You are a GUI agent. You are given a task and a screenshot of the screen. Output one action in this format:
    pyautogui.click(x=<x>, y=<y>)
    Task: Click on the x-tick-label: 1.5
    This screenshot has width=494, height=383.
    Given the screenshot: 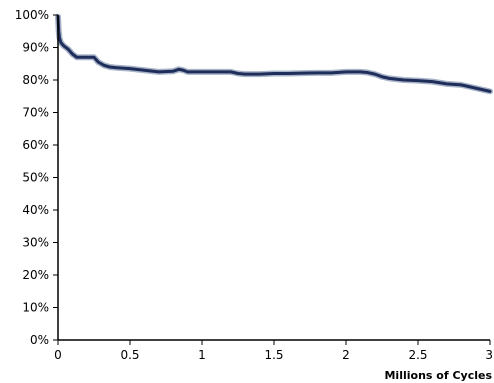 What is the action you would take?
    pyautogui.click(x=273, y=355)
    